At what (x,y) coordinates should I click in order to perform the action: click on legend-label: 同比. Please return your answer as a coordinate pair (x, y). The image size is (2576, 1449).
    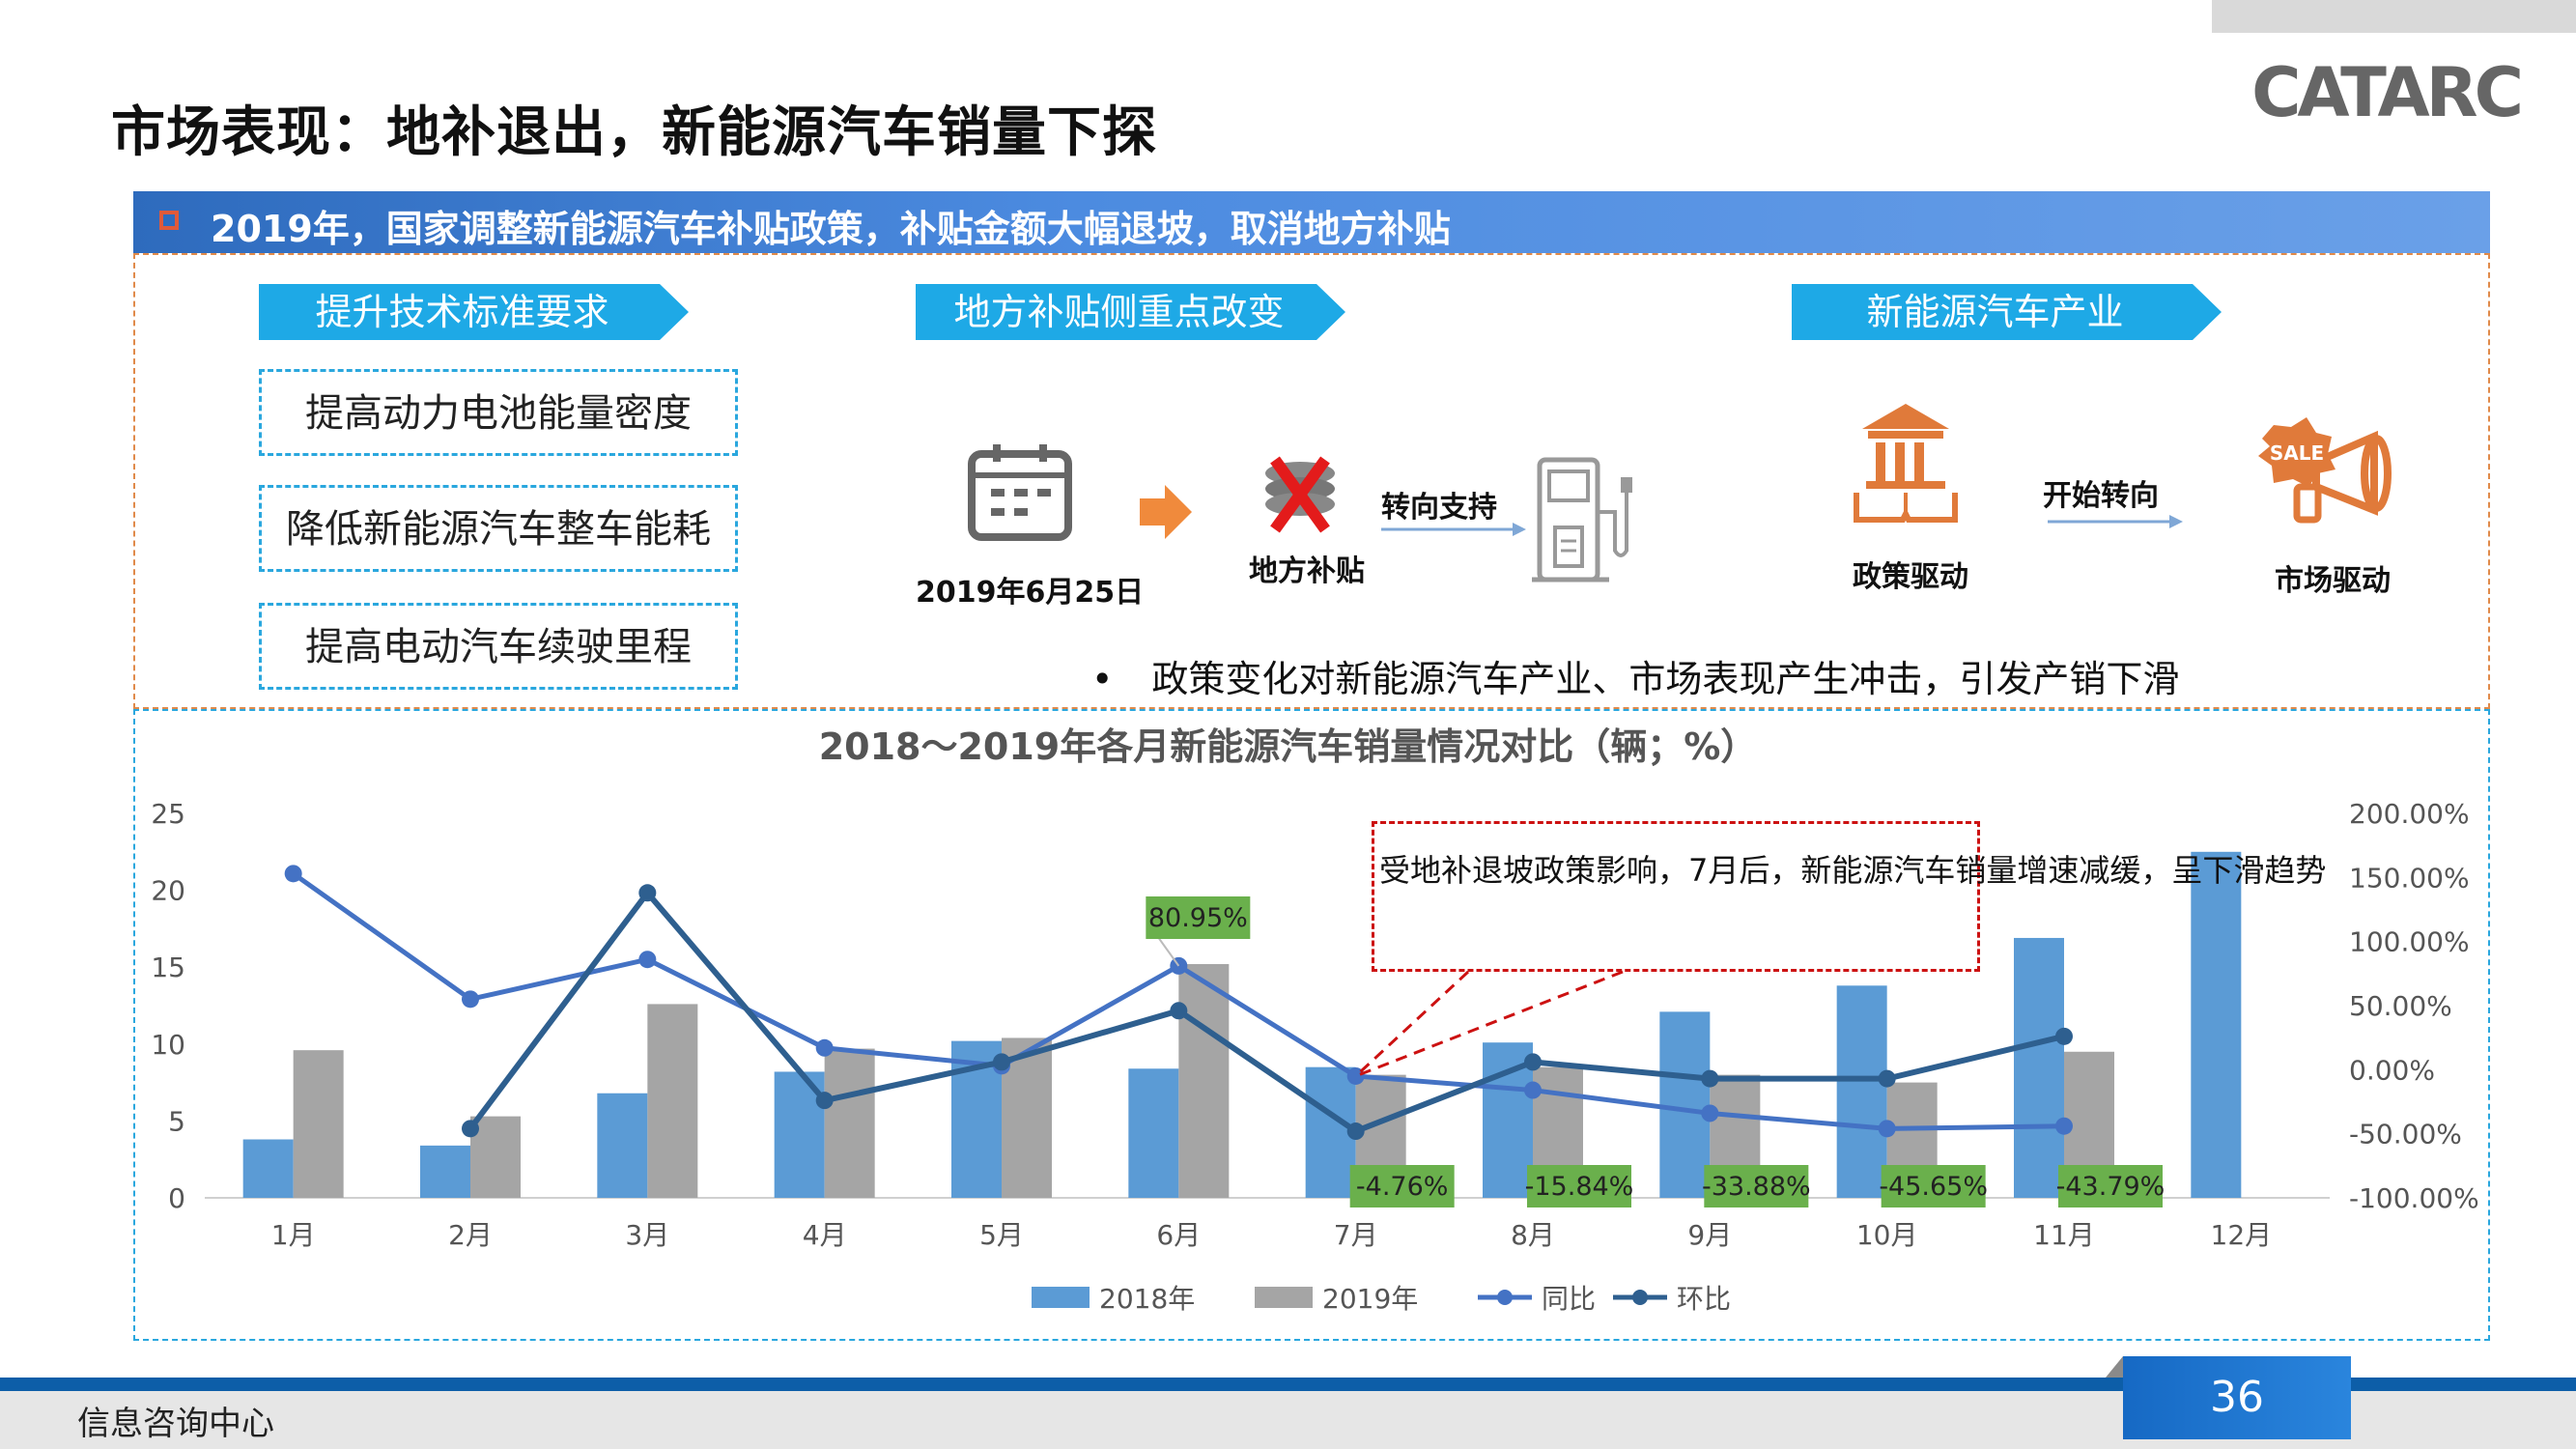
    Looking at the image, I should click on (1569, 1299).